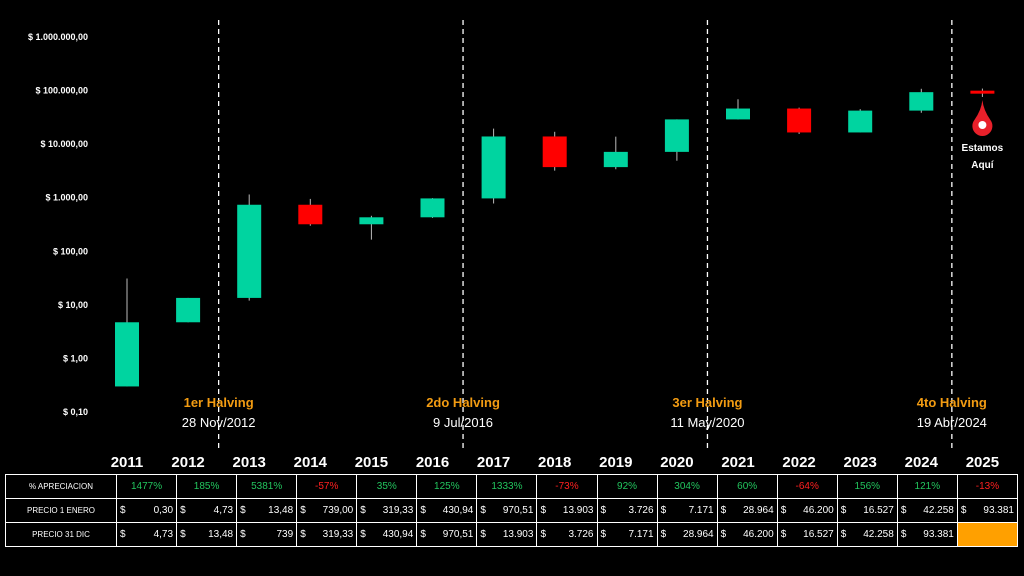  What do you see at coordinates (554, 462) in the screenshot?
I see `x-tick-label: 2018` at bounding box center [554, 462].